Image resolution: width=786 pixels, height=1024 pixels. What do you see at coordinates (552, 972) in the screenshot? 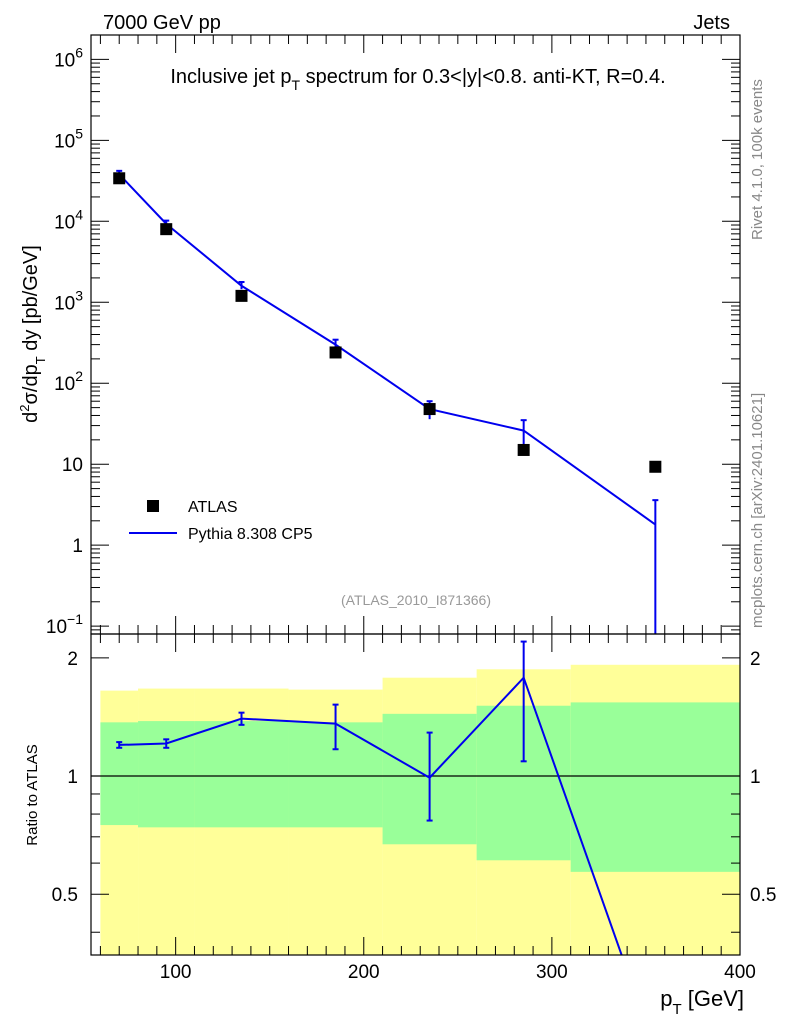
I see `x-tick-label: 300` at bounding box center [552, 972].